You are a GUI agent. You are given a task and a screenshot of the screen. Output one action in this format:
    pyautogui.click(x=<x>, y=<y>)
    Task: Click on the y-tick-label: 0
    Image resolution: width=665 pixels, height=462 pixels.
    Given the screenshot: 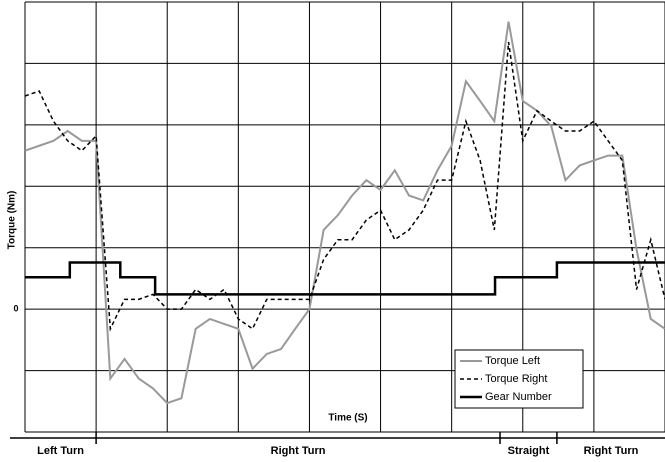 What is the action you would take?
    pyautogui.click(x=15, y=309)
    